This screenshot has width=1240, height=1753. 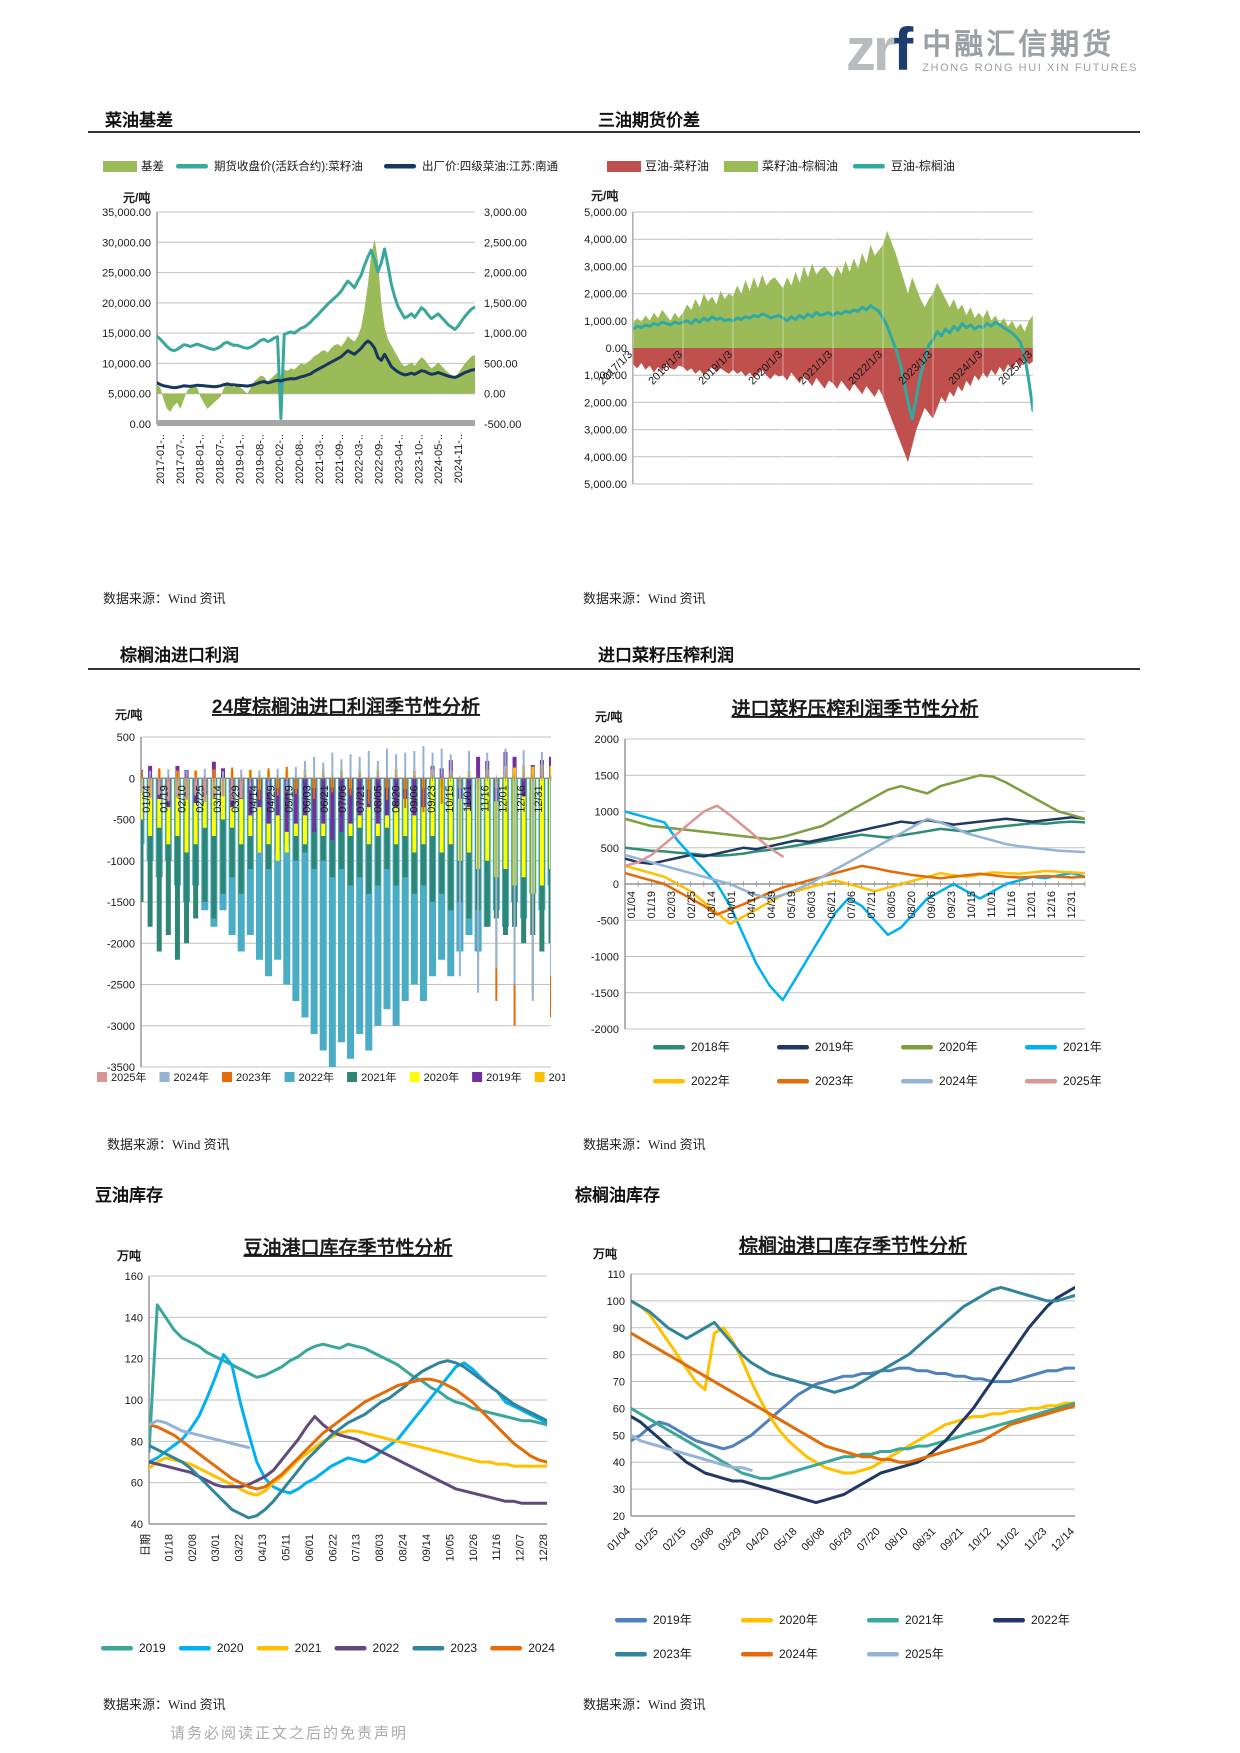 What do you see at coordinates (732, 905) in the screenshot?
I see `x-tick: 04/01` at bounding box center [732, 905].